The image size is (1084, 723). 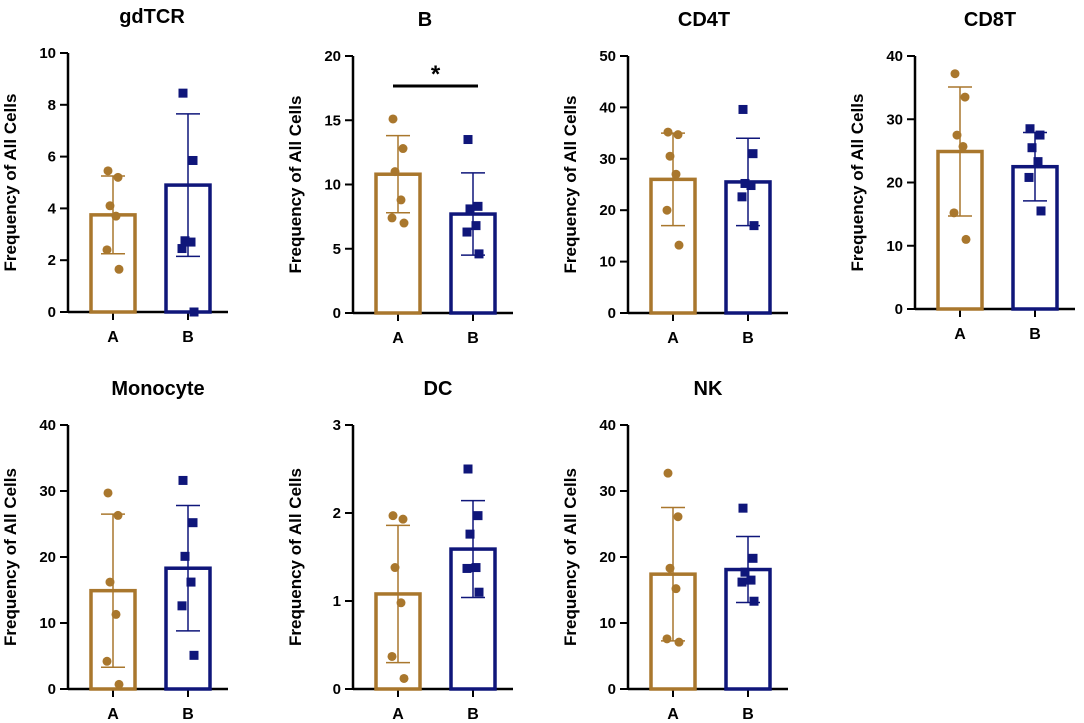 What do you see at coordinates (399, 550) in the screenshot?
I see `chart-panel-6: DC Frequency of All Cells 0 1 2 3 A B` at bounding box center [399, 550].